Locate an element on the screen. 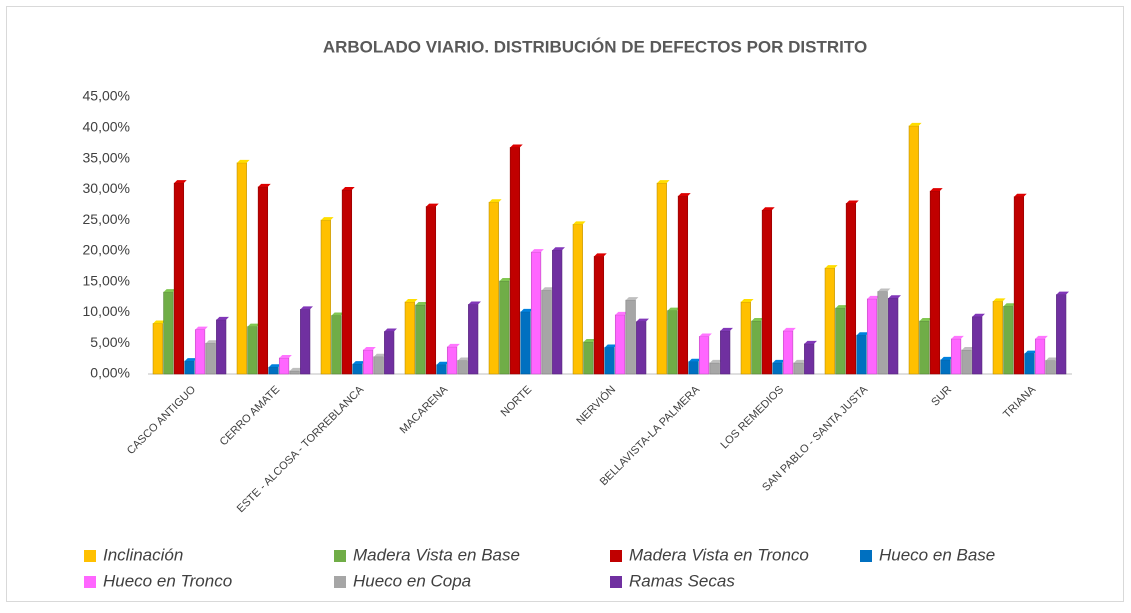  y-tick-label: 20,00% is located at coordinates (106, 250).